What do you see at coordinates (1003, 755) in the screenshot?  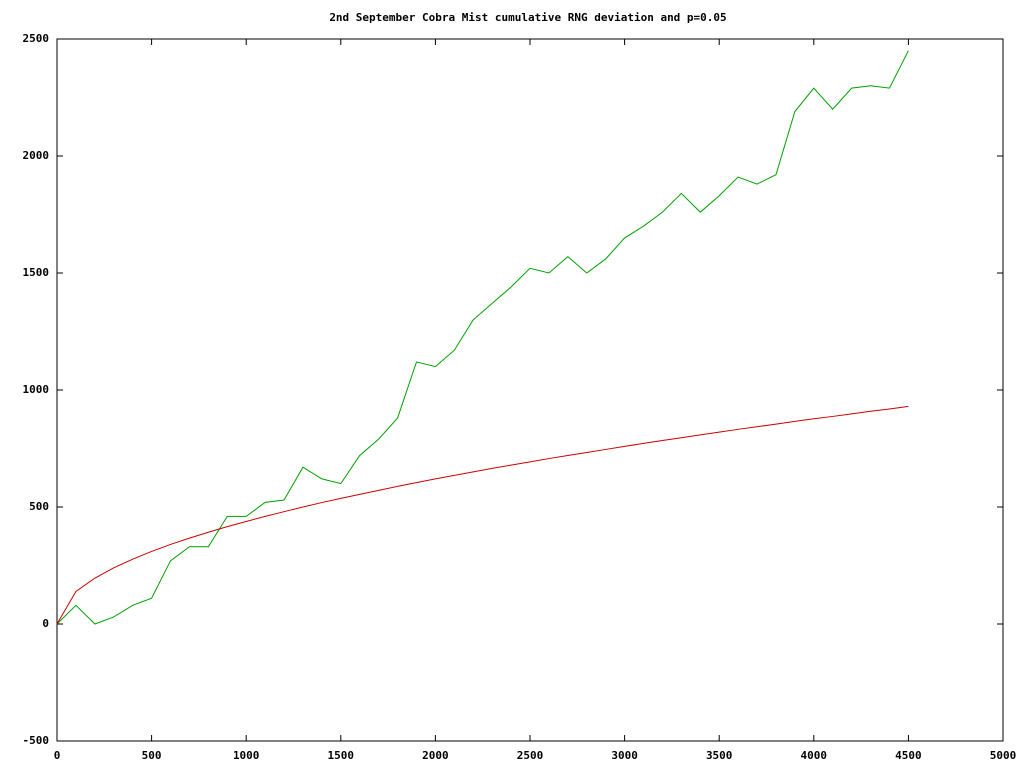 I see `x-tick-label: 5000` at bounding box center [1003, 755].